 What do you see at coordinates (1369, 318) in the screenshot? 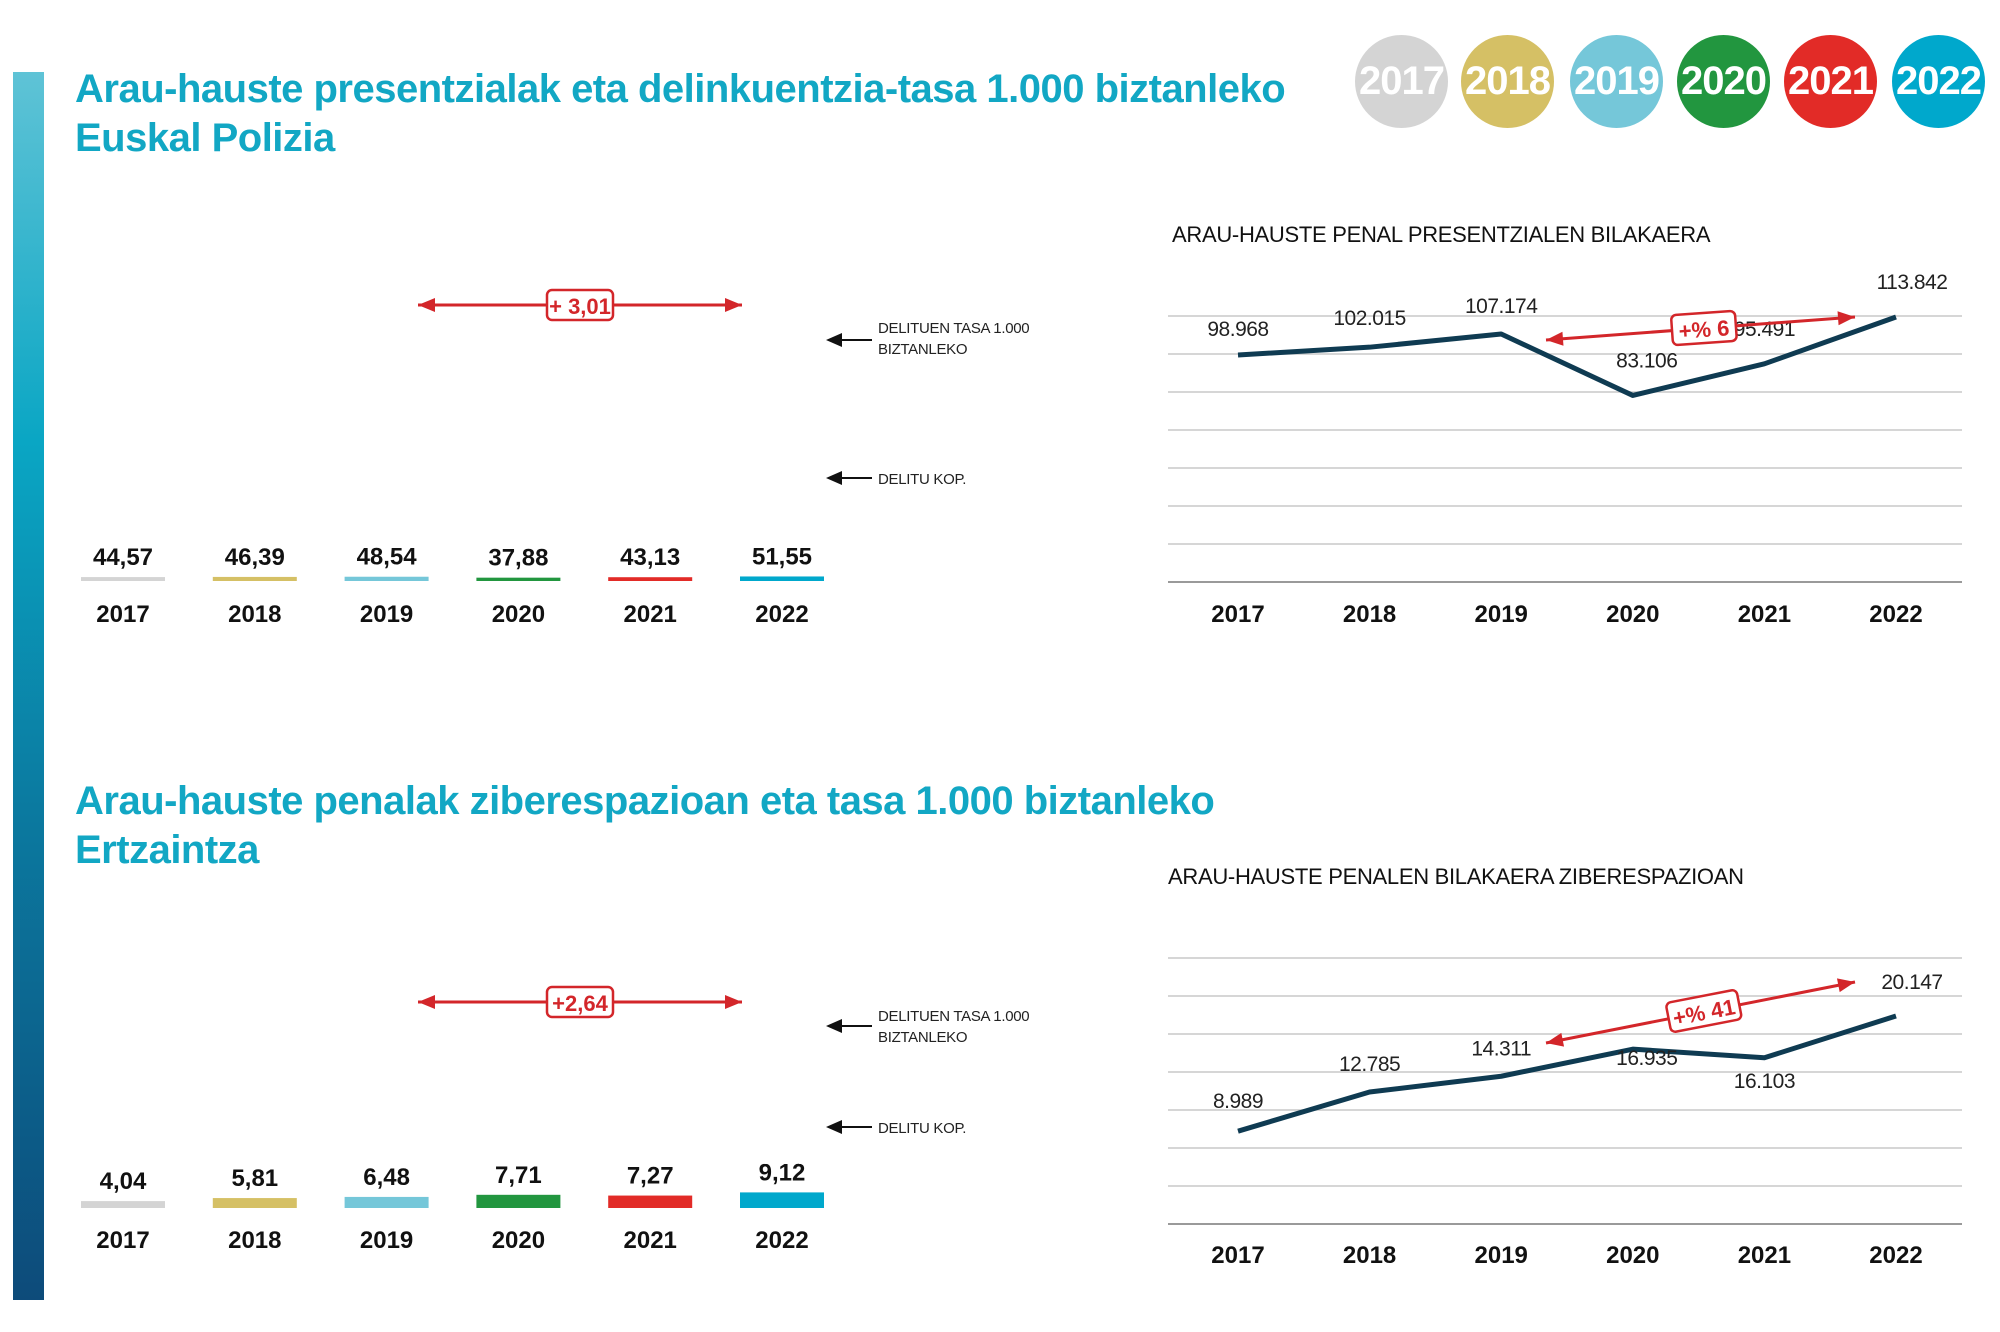
I see `line1-value-label-2018: 102.015` at bounding box center [1369, 318].